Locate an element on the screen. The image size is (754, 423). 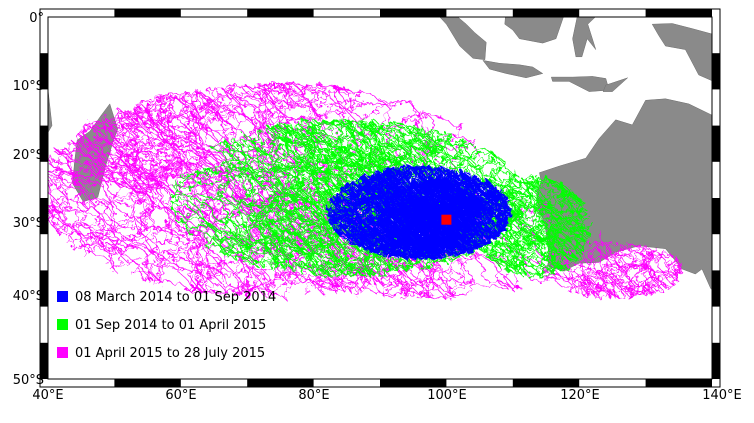
lat-label-10: 10°S is located at coordinates (28, 86).